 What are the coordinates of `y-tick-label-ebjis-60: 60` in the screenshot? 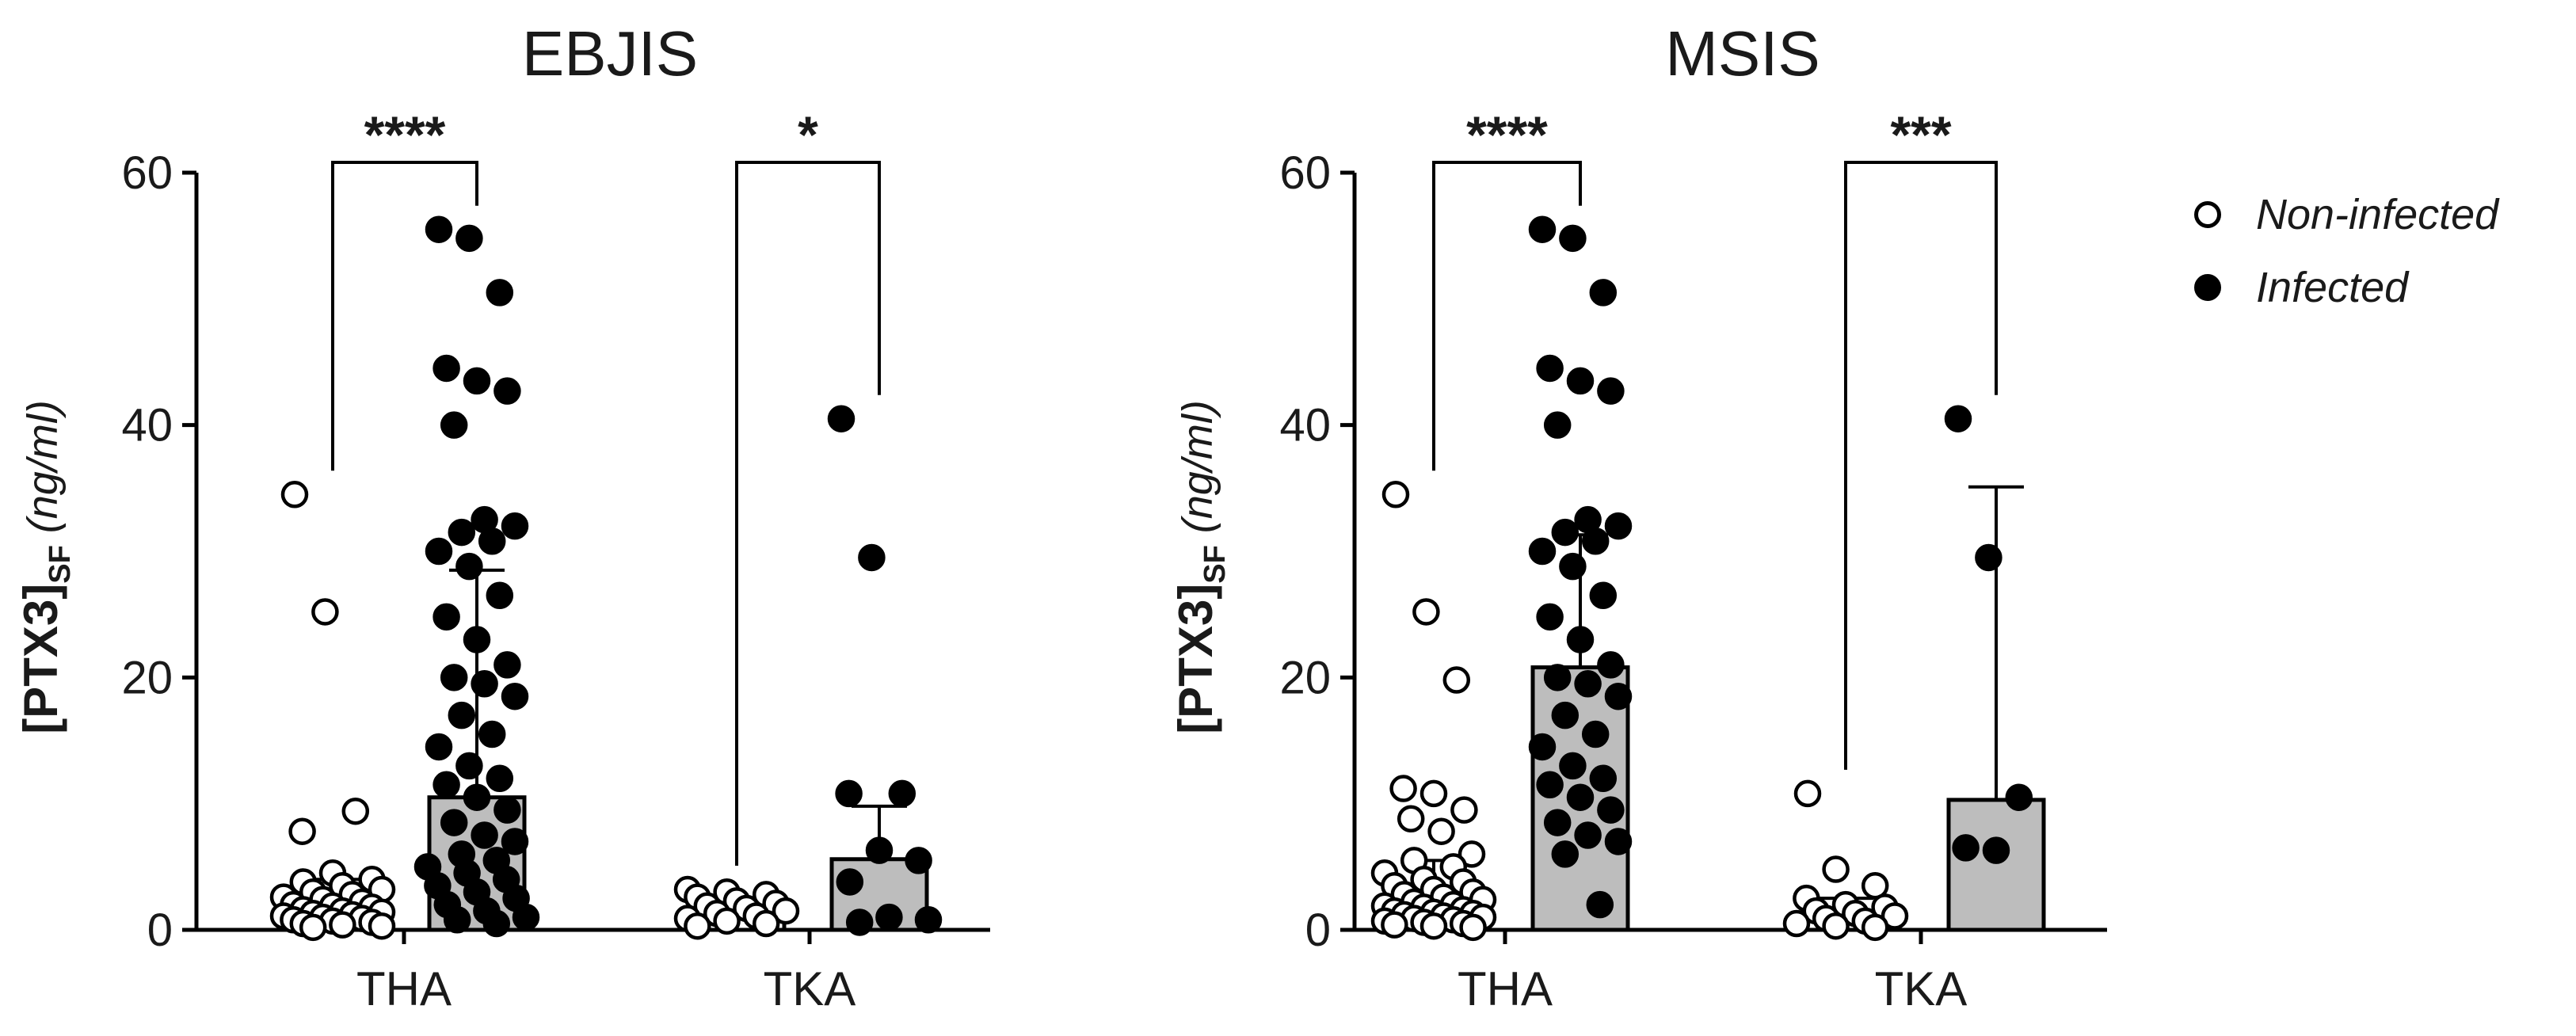 It's located at (147, 173).